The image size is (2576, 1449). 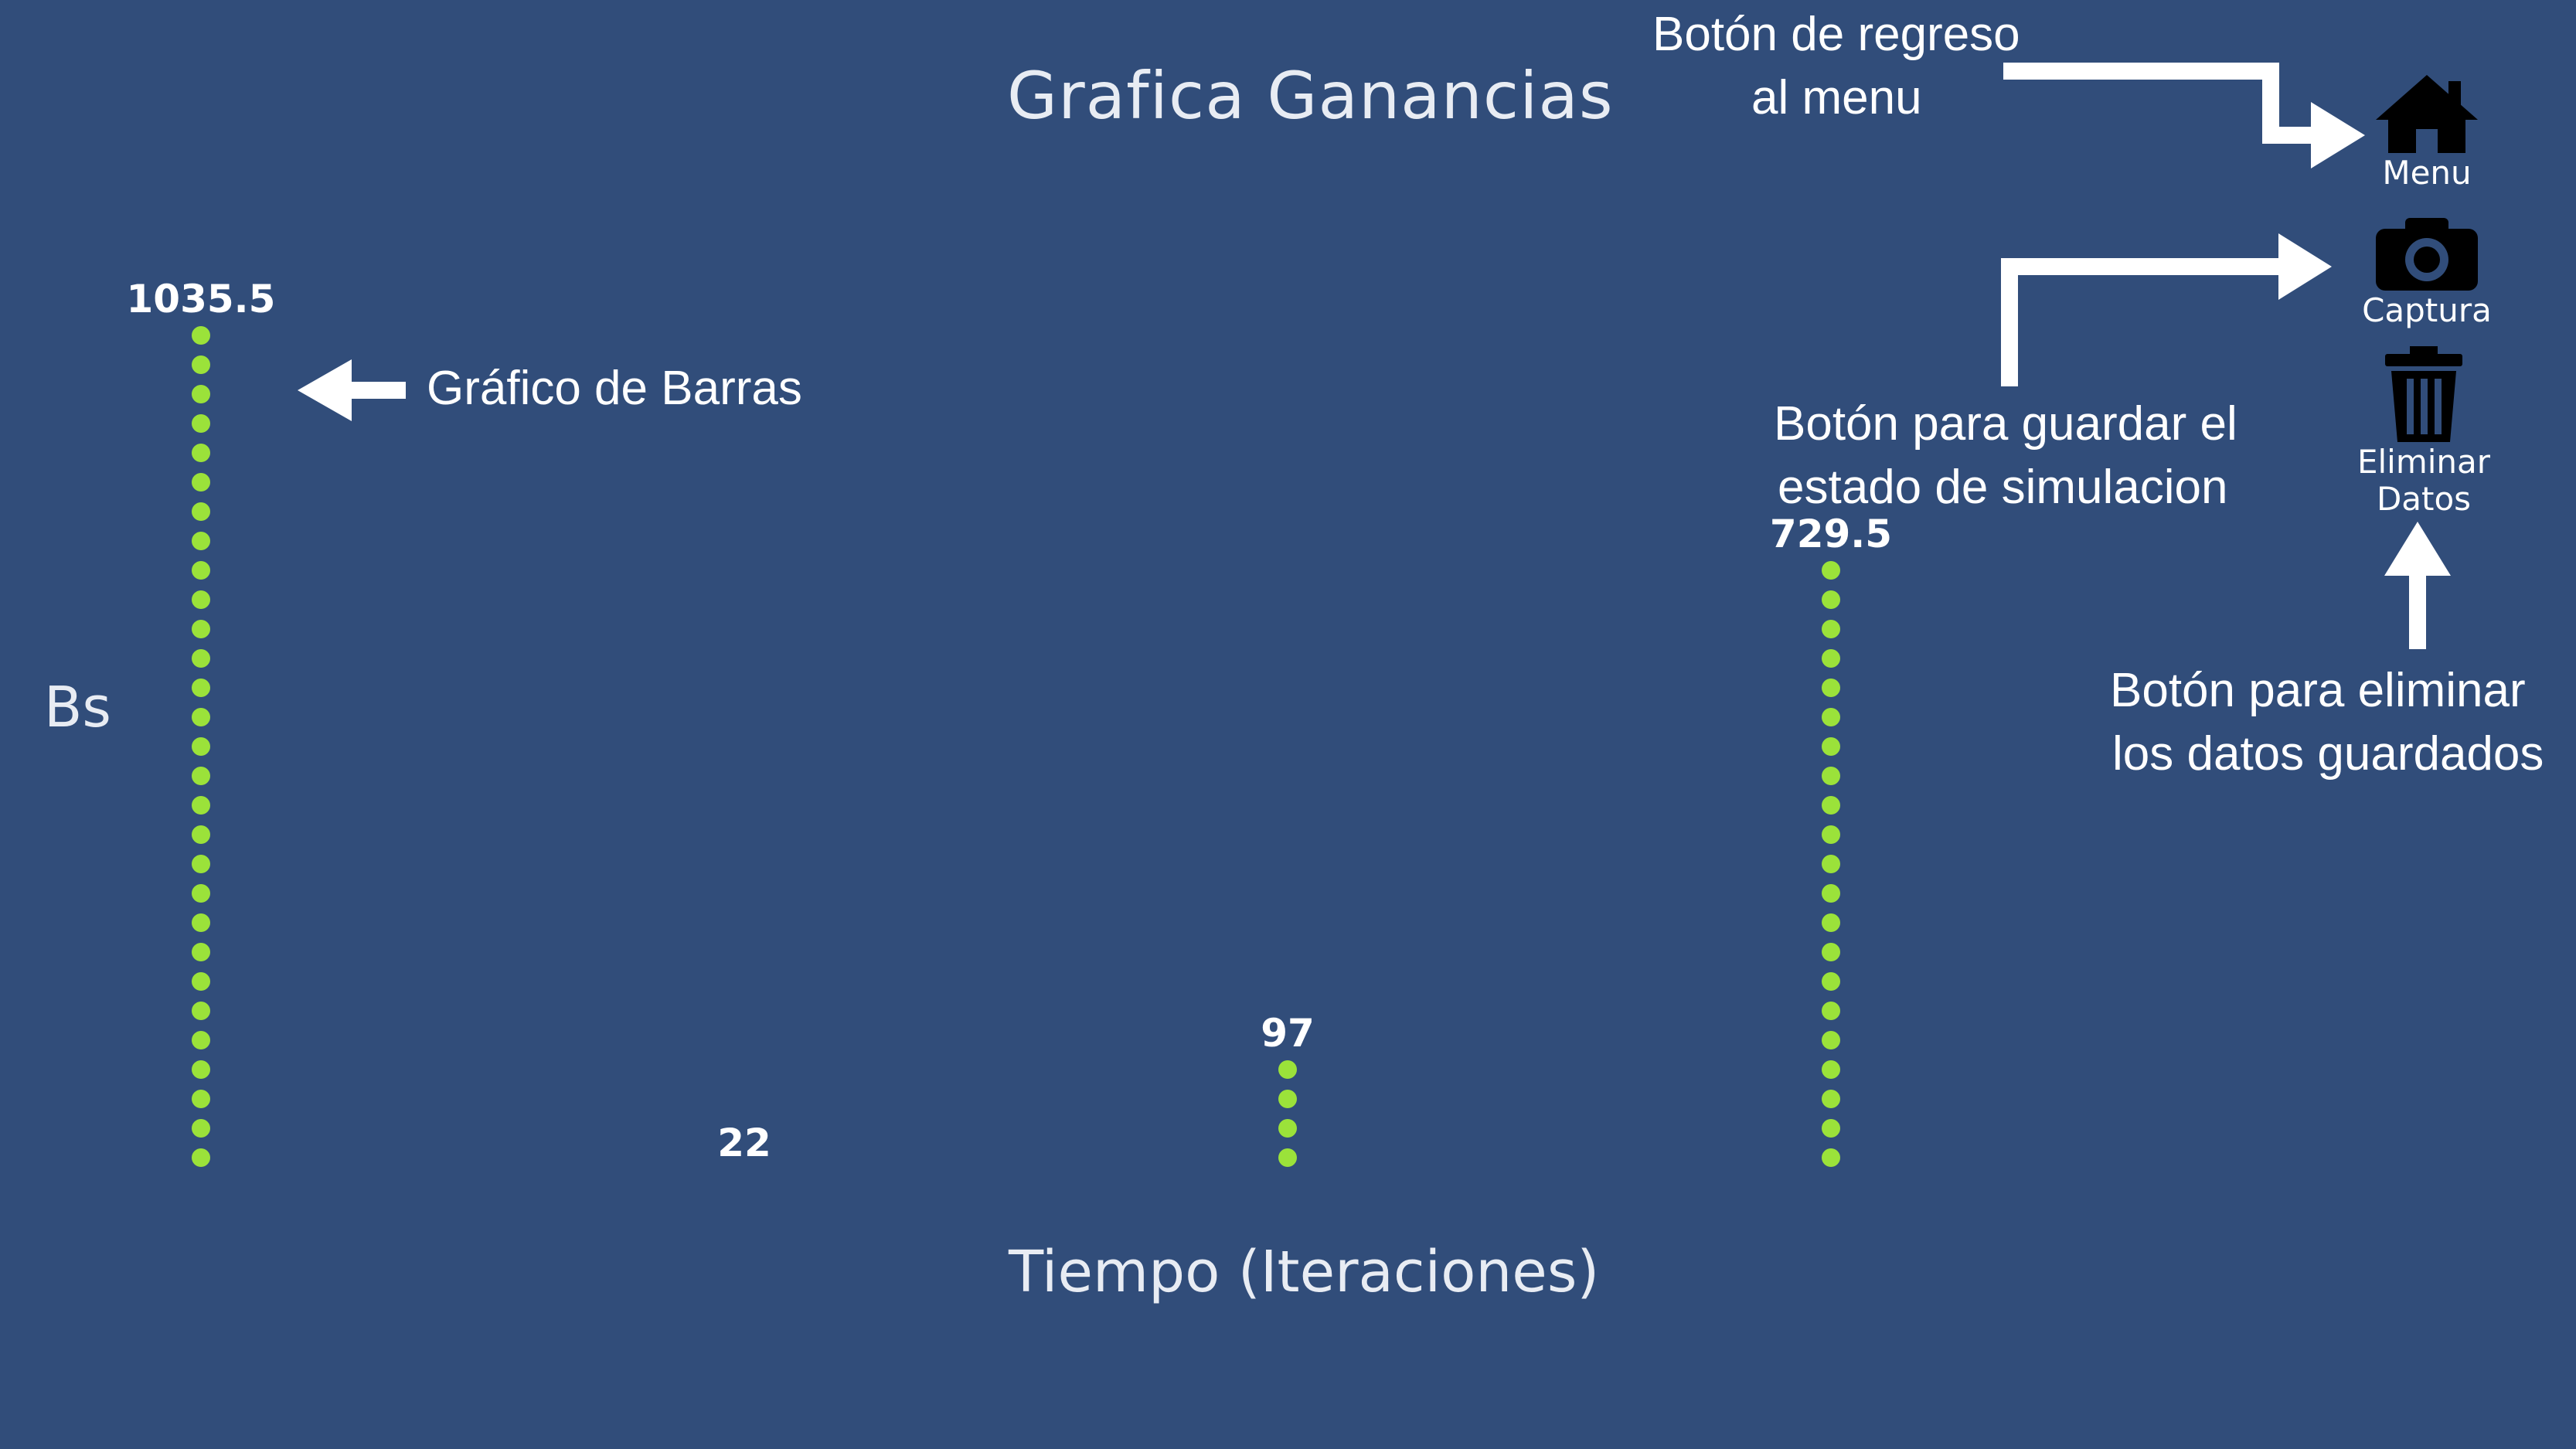 What do you see at coordinates (1831, 534) in the screenshot?
I see `bar-value-label: 729.5` at bounding box center [1831, 534].